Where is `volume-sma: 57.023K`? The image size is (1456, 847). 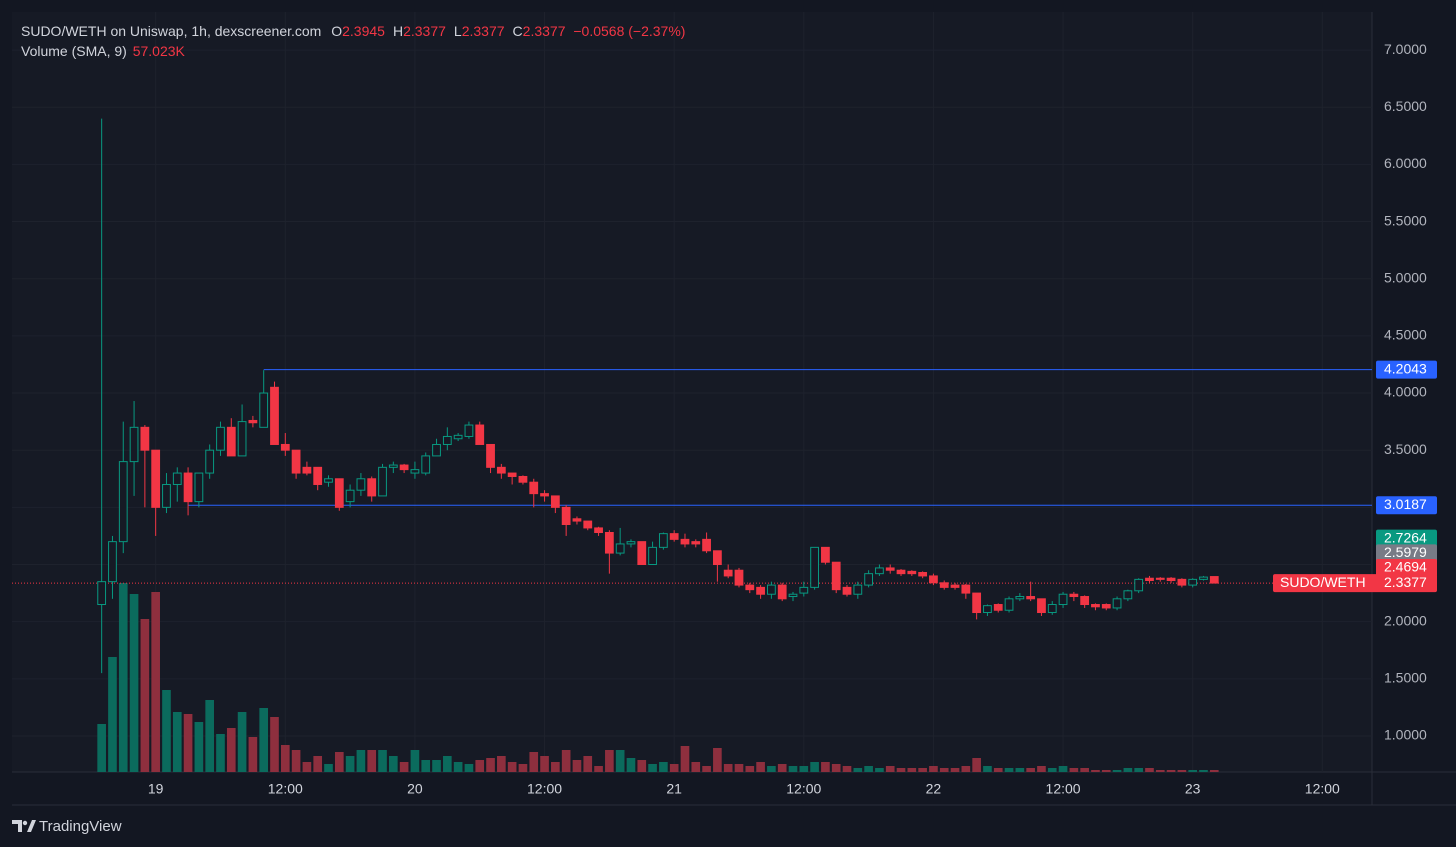 volume-sma: 57.023K is located at coordinates (158, 51).